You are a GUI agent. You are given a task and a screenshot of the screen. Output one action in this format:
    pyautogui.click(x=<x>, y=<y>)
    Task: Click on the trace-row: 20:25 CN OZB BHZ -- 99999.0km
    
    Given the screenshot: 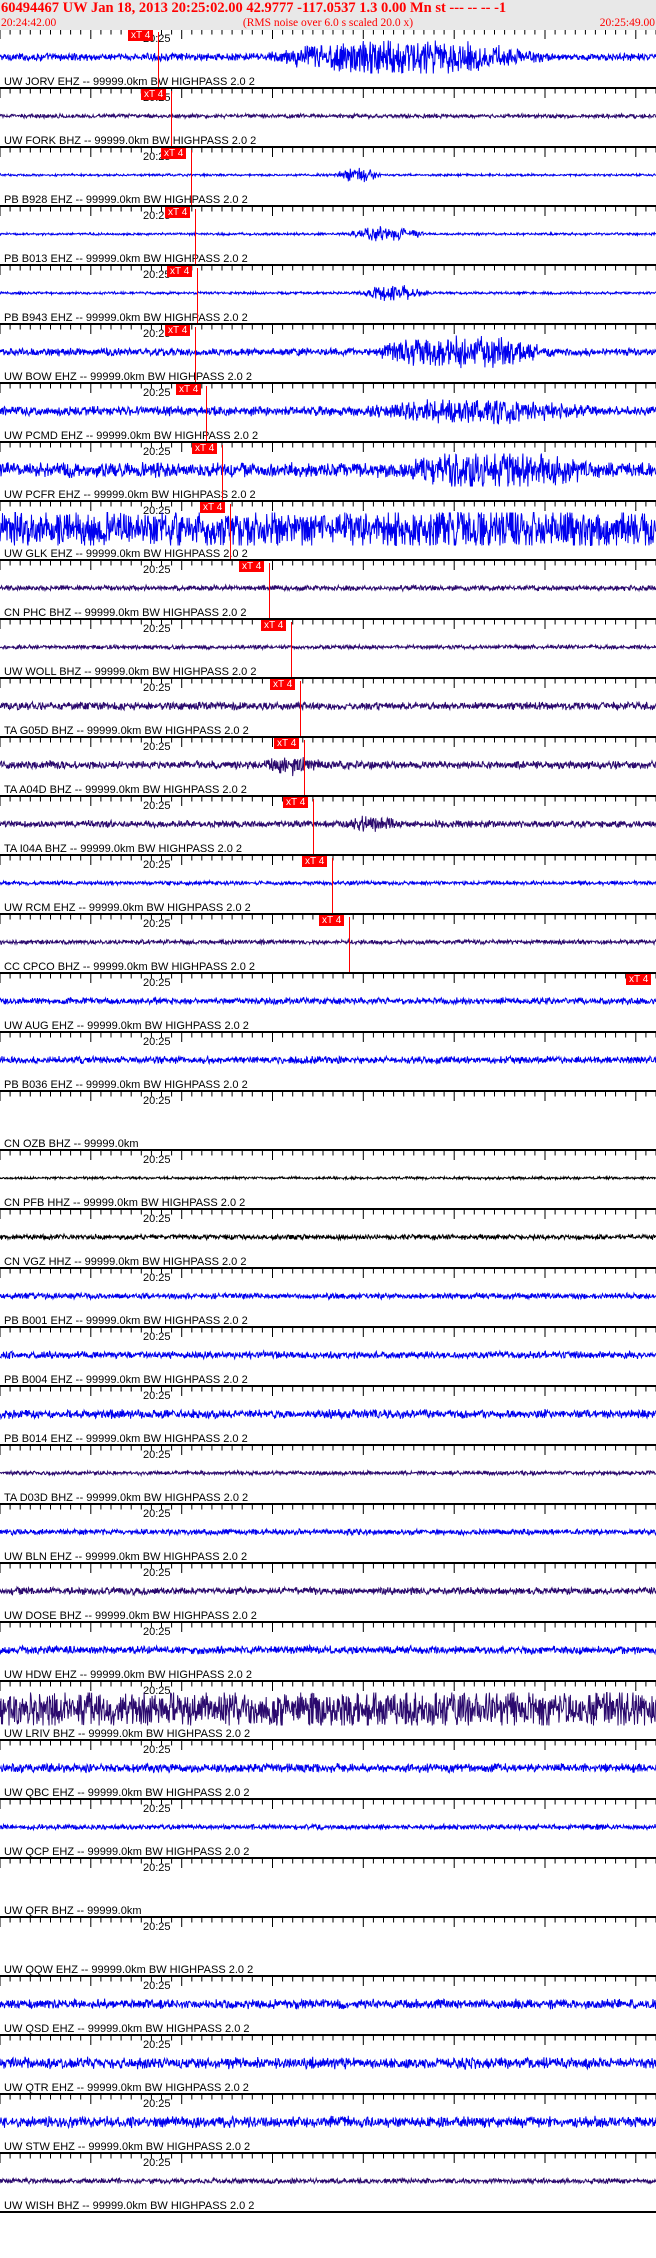 What is the action you would take?
    pyautogui.click(x=328, y=1121)
    